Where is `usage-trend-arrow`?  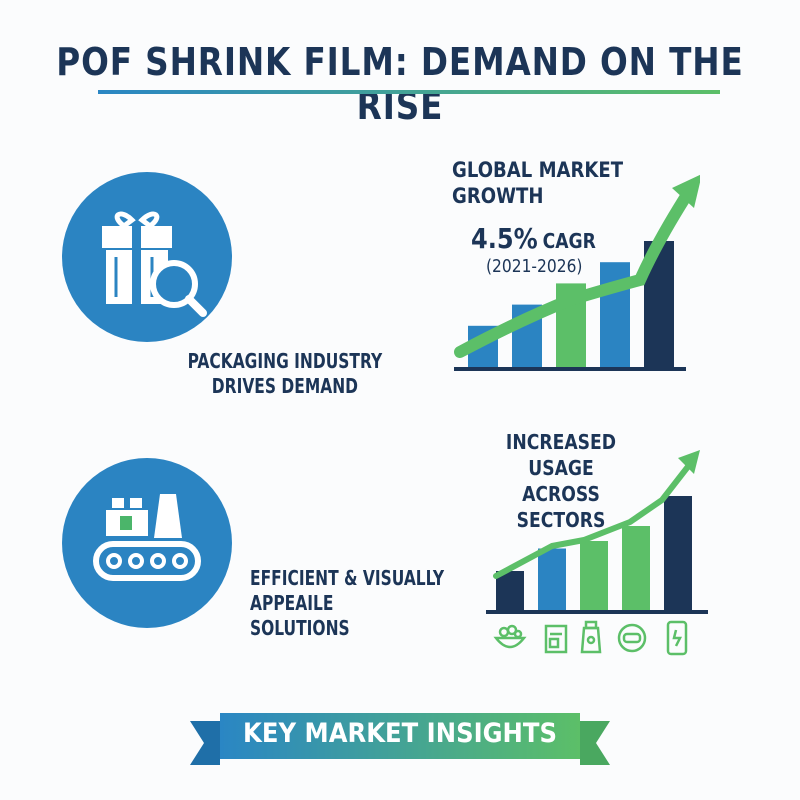 usage-trend-arrow is located at coordinates (593, 520).